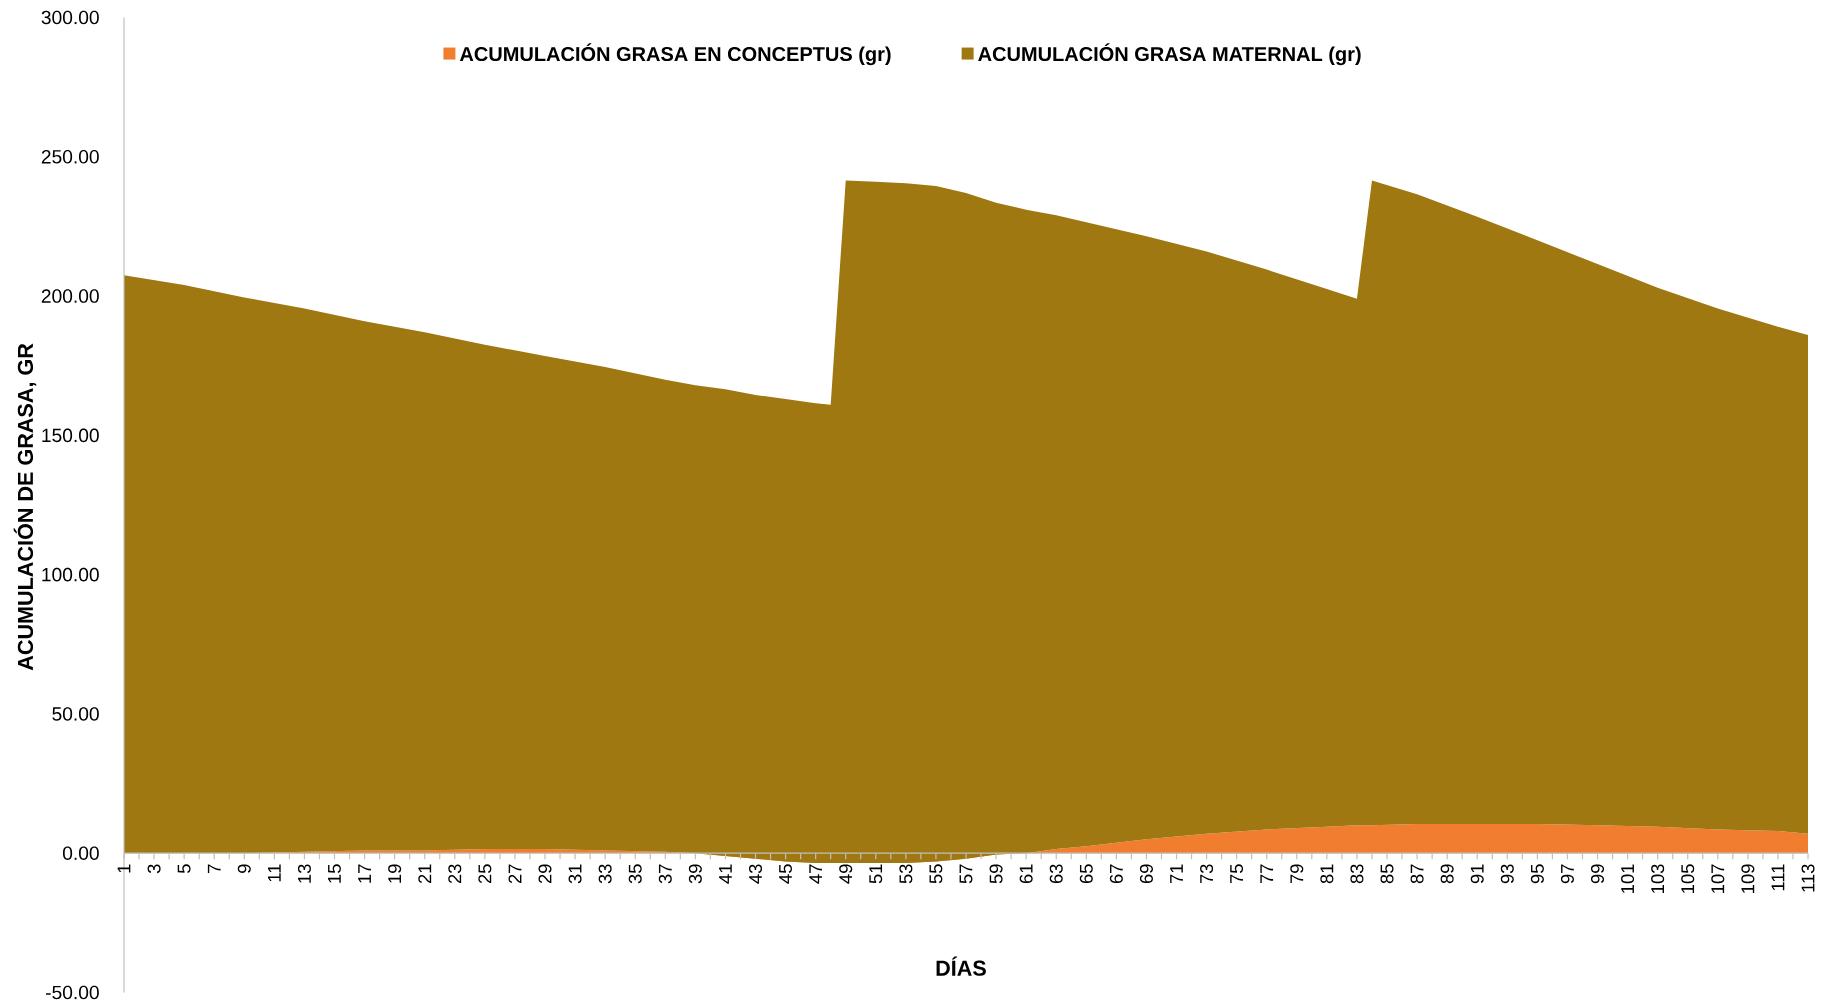  What do you see at coordinates (1267, 874) in the screenshot?
I see `x-tick-label: 77` at bounding box center [1267, 874].